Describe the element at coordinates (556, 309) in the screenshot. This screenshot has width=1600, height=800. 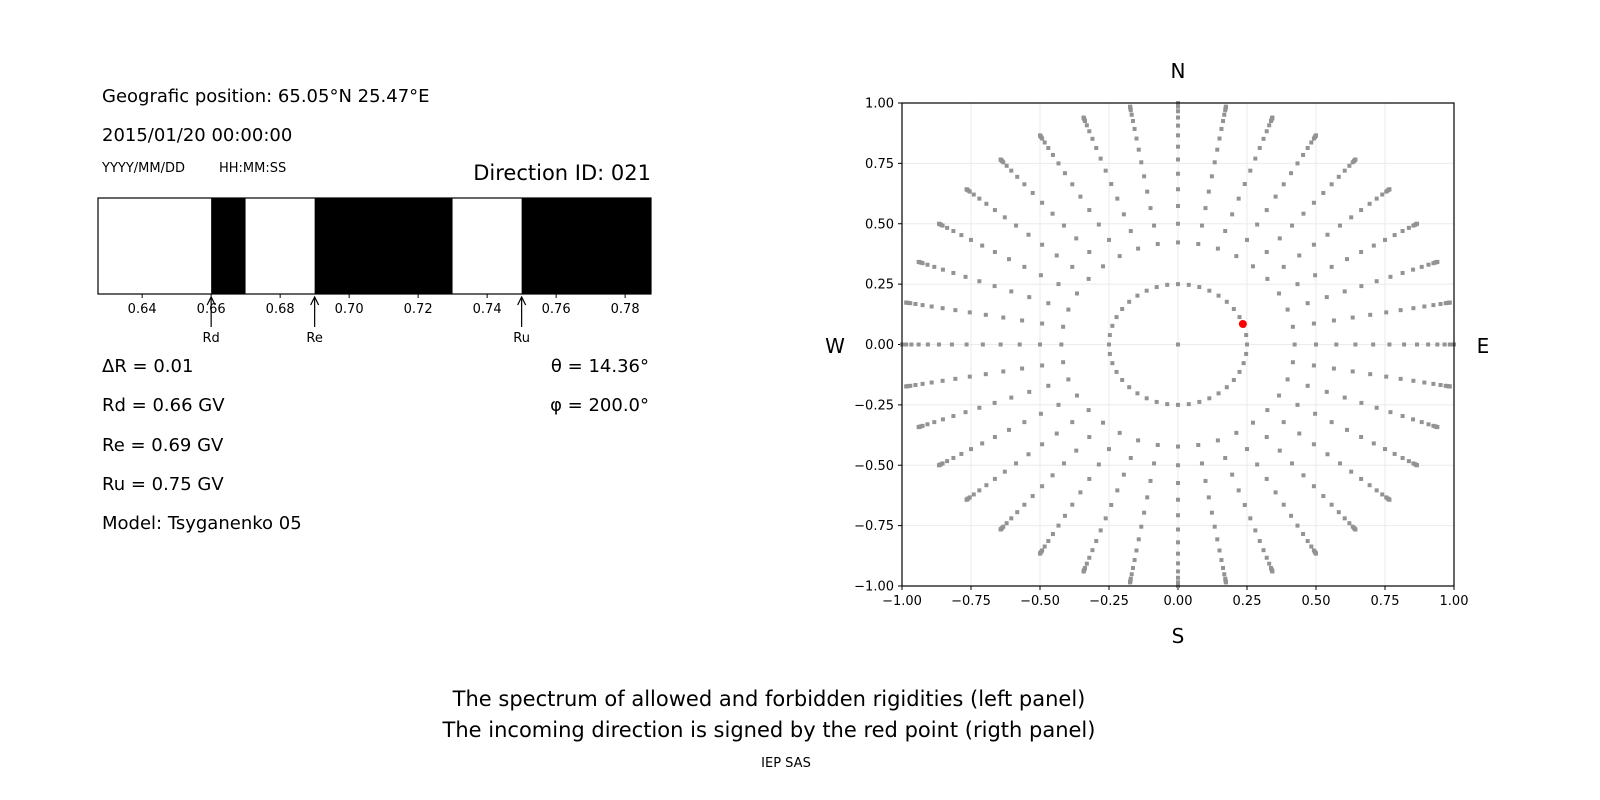
I see `x-tick-label: 0.76` at that location.